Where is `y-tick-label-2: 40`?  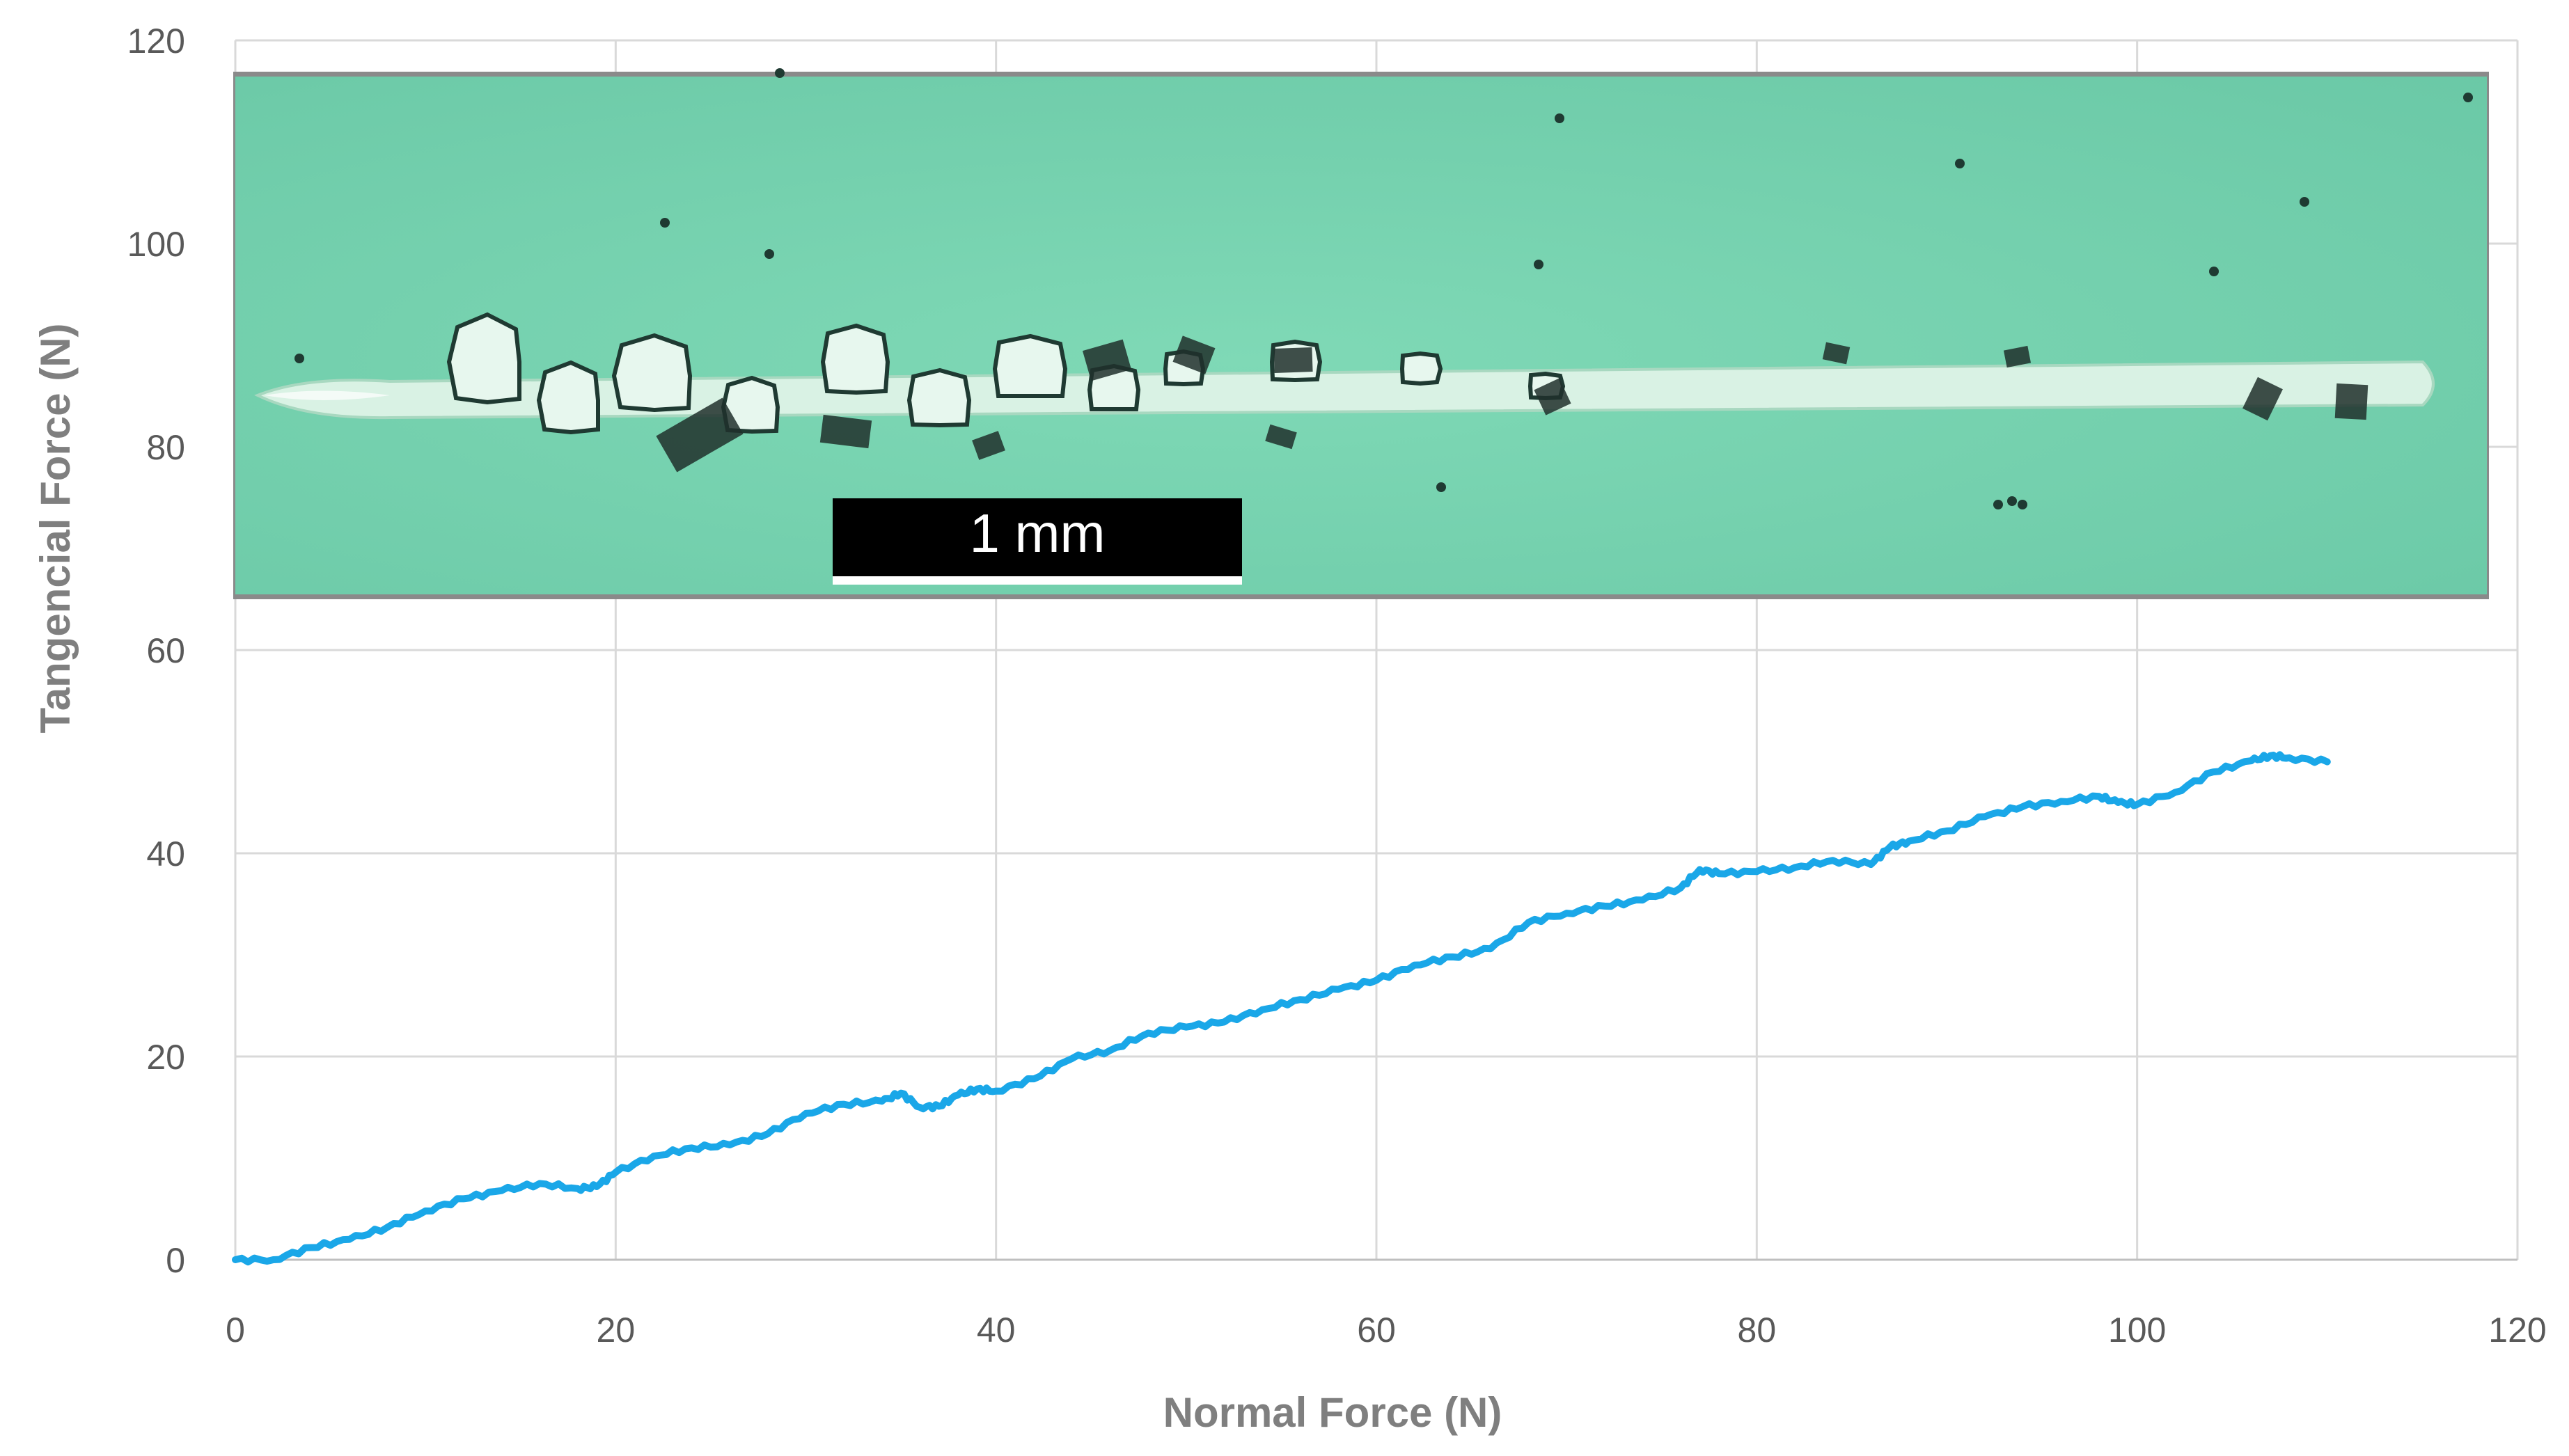 y-tick-label-2: 40 is located at coordinates (165, 853).